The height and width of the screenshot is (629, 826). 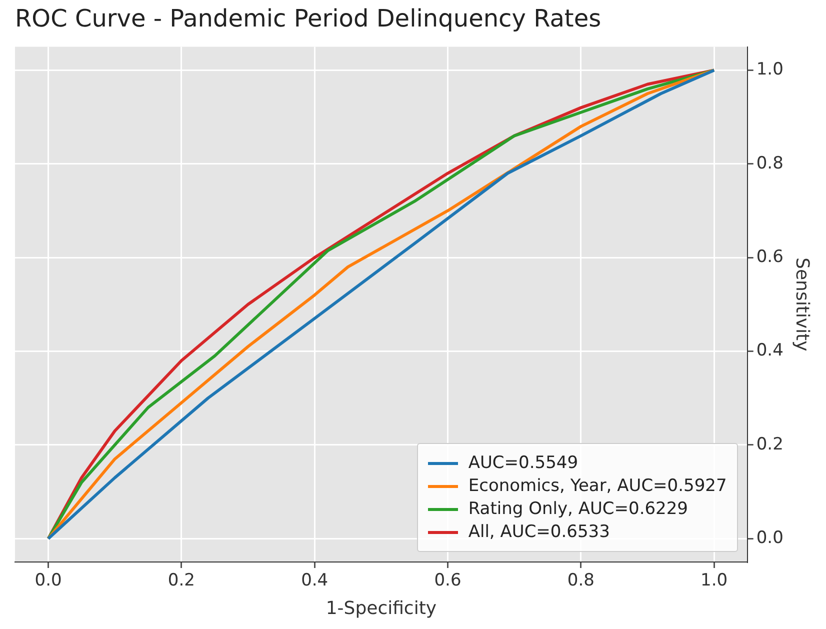 What do you see at coordinates (597, 486) in the screenshot?
I see `legend-label: Economics, Year, AUC=0.5927` at bounding box center [597, 486].